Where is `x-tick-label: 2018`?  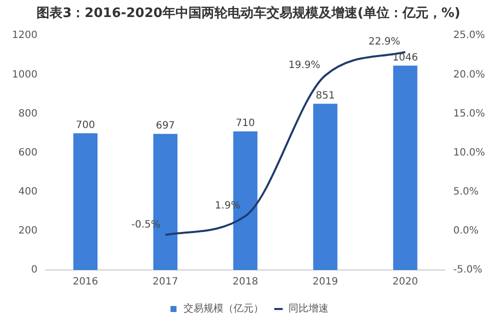
x-tick-label: 2018 is located at coordinates (245, 282).